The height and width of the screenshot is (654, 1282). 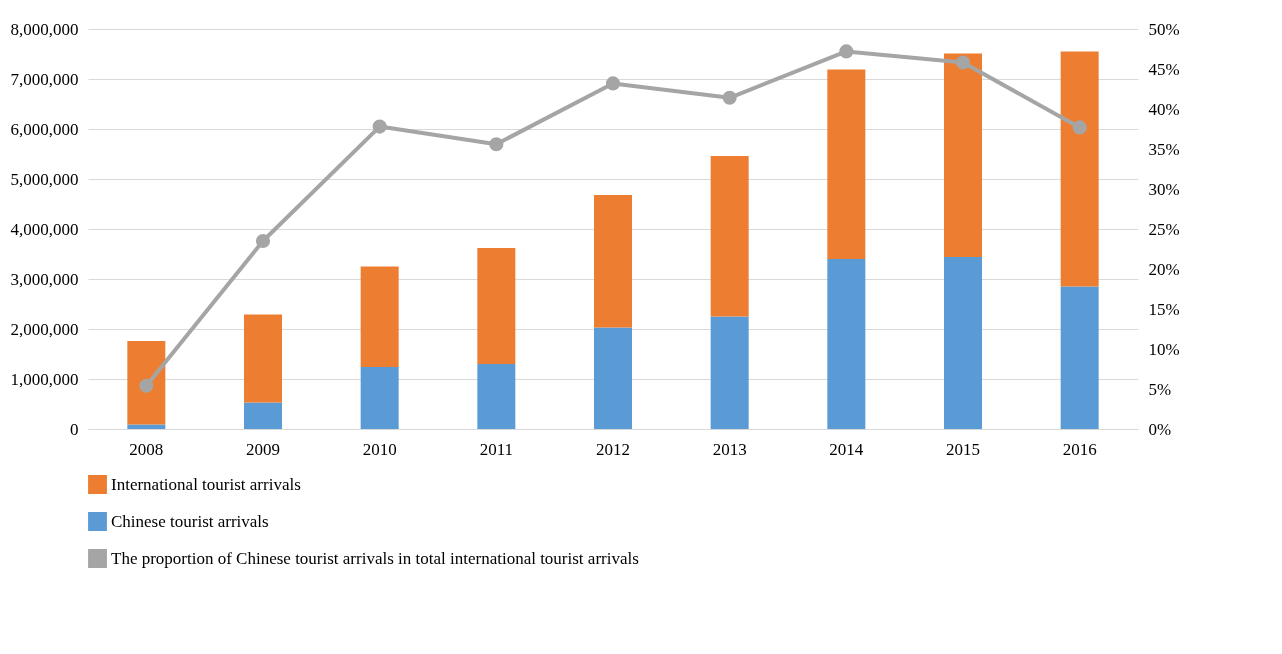 What do you see at coordinates (44, 229) in the screenshot?
I see `y-tick-label: 4,000,000` at bounding box center [44, 229].